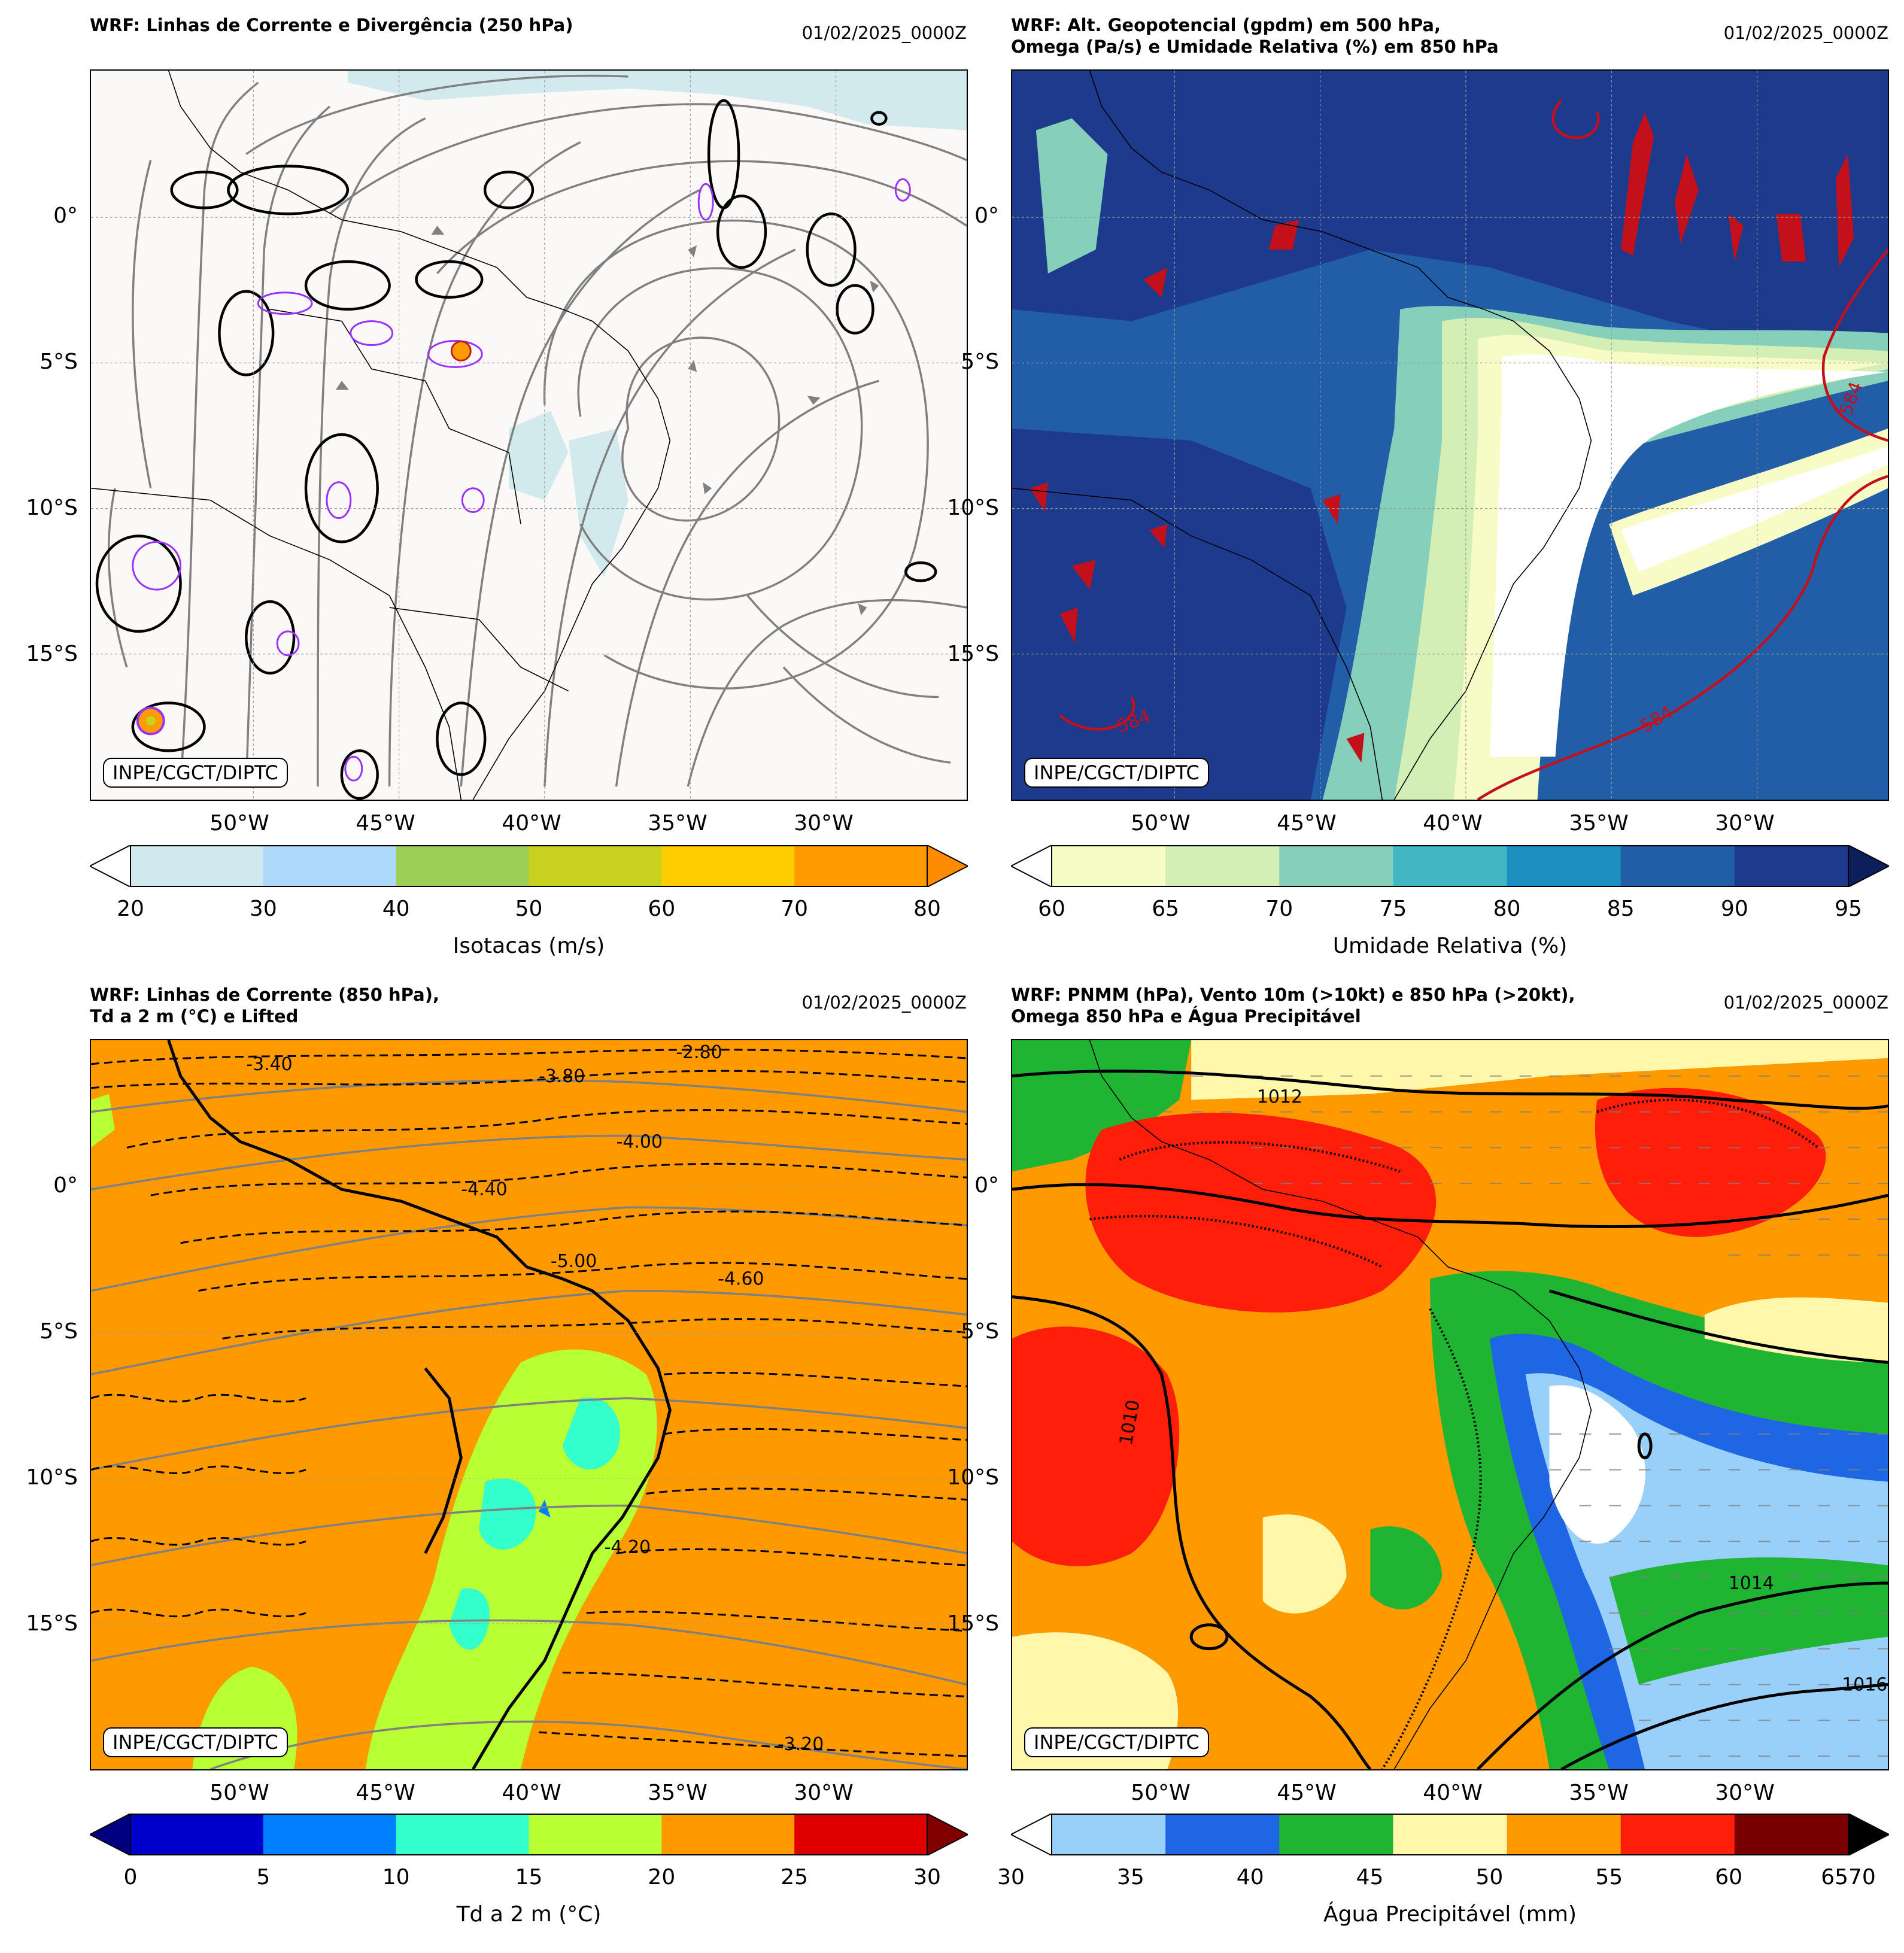 Image resolution: width=1904 pixels, height=1953 pixels. I want to click on colorbar-tick-label: 40, so click(396, 909).